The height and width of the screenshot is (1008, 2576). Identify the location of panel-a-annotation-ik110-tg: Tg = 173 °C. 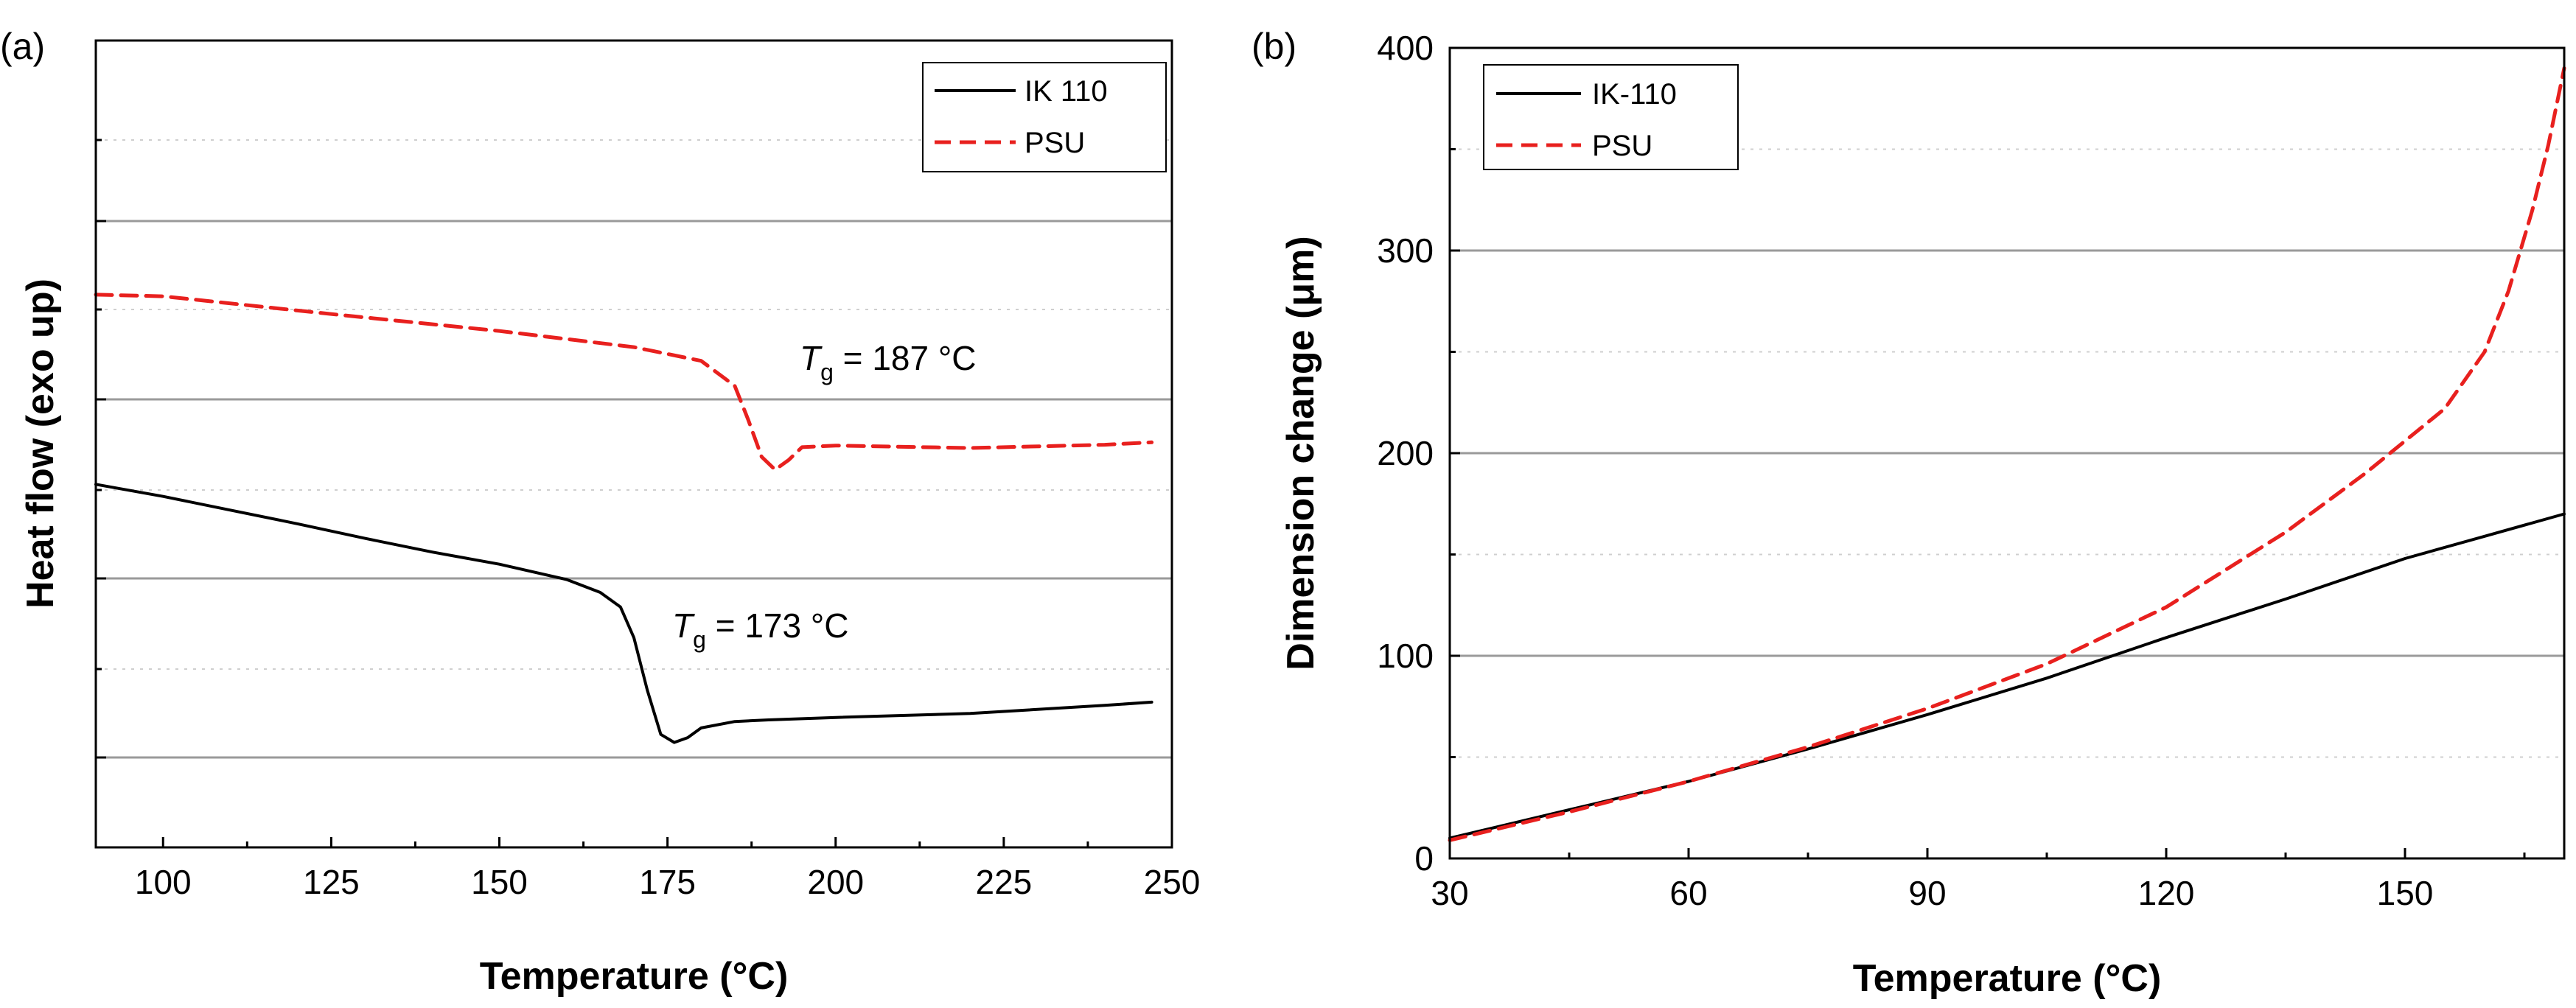
(760, 629).